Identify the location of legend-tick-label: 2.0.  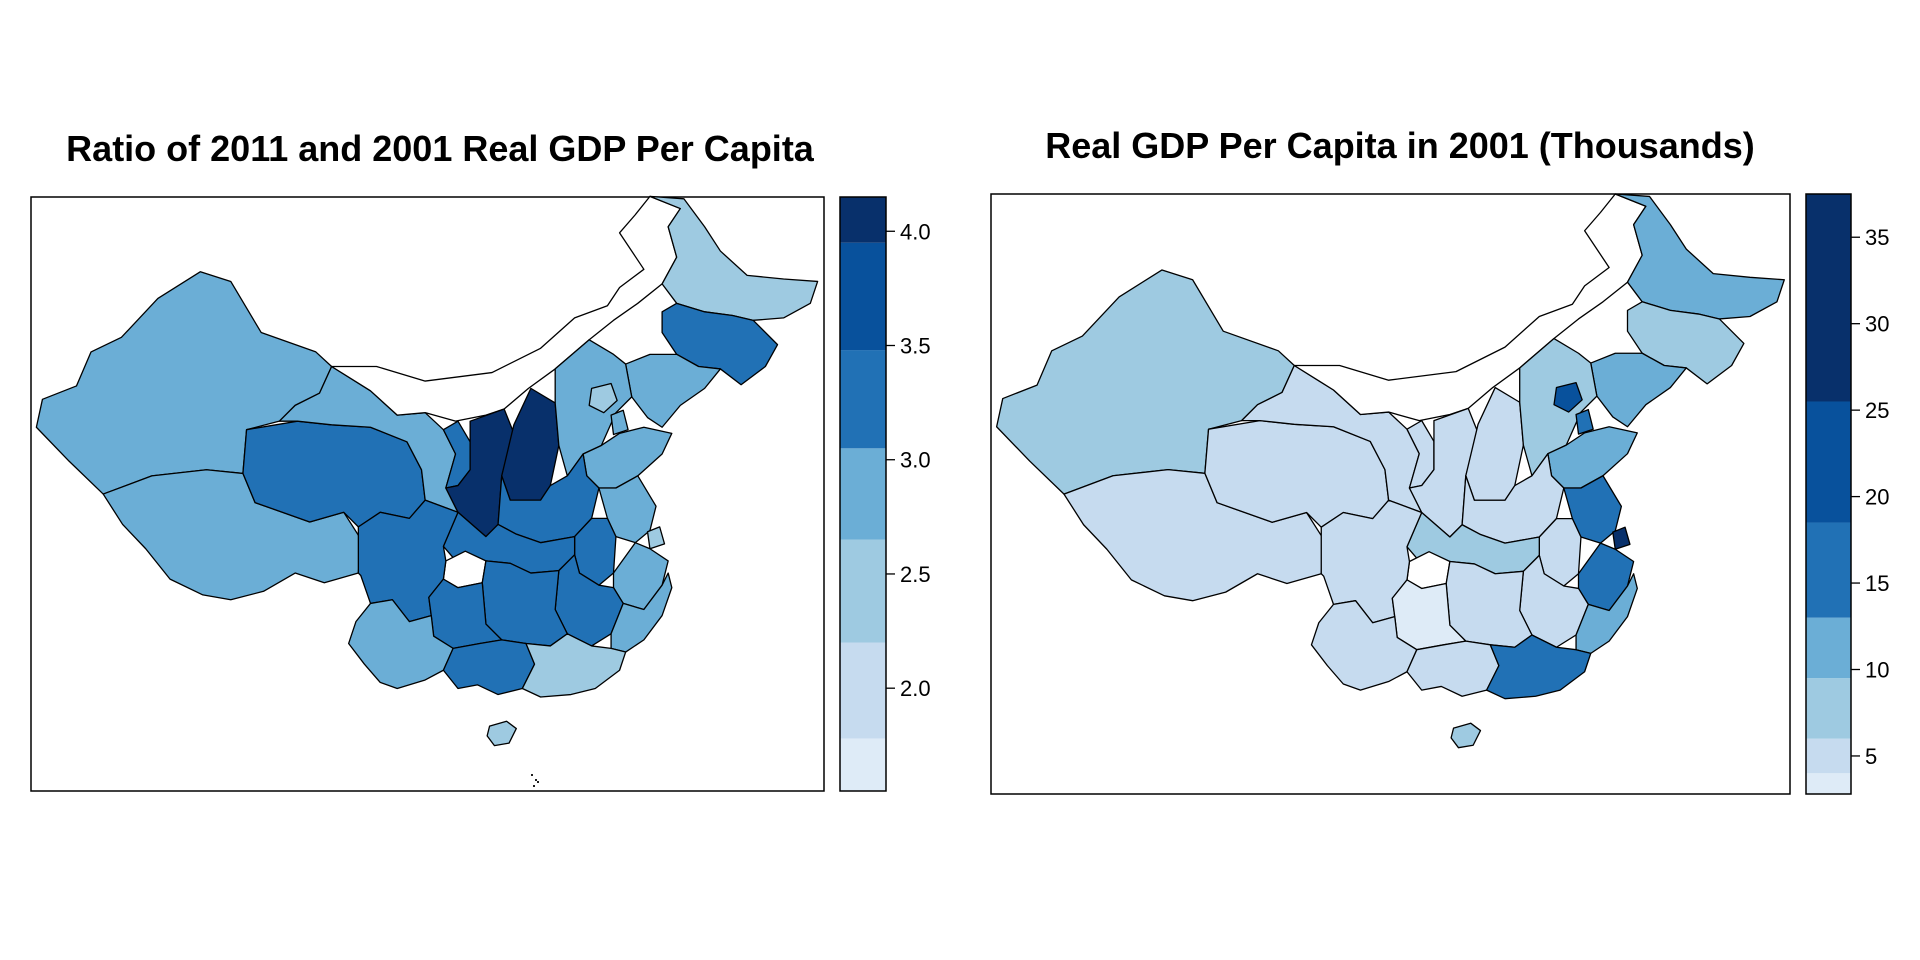
(915, 688).